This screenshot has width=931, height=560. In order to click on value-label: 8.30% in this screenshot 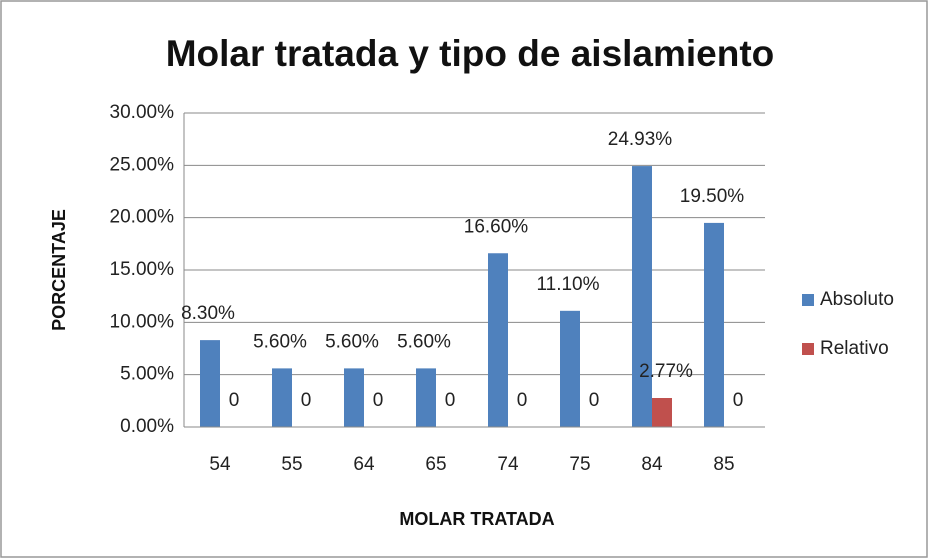, I will do `click(208, 313)`.